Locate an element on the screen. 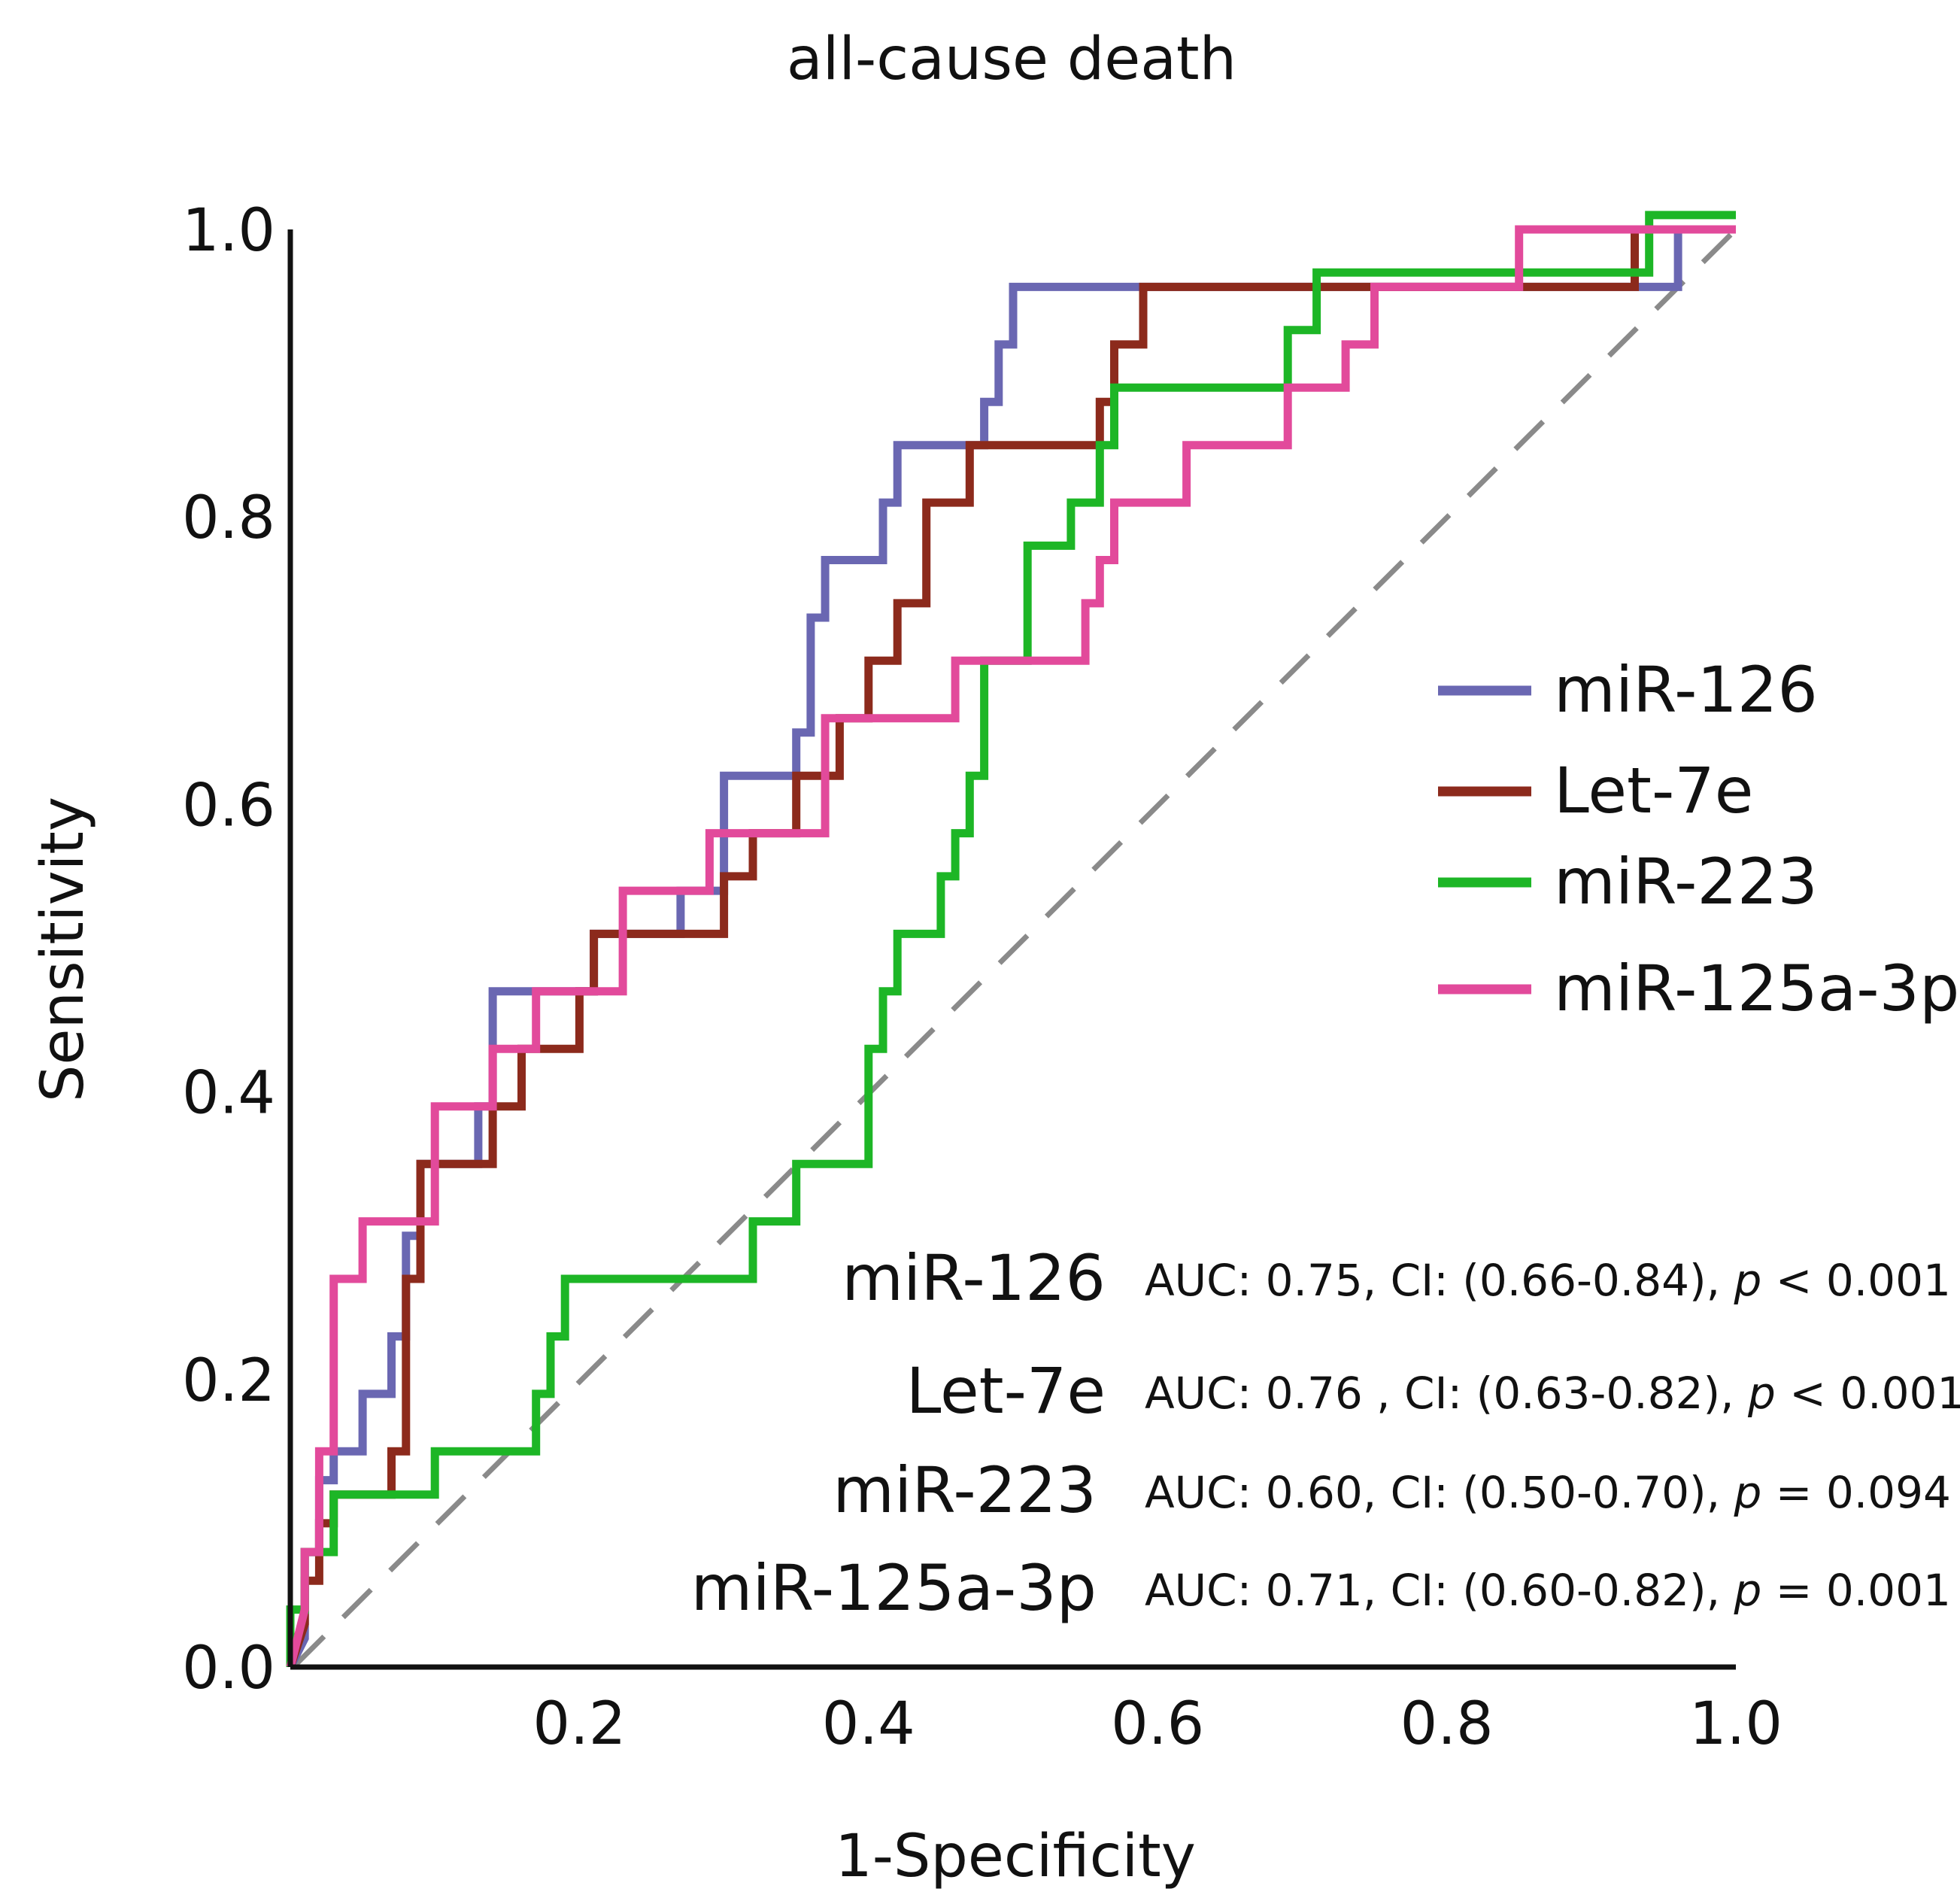  stat-auc-text: AUC: 0.60, CI: (0.50-0.70), p = 0.094 is located at coordinates (1548, 1492).